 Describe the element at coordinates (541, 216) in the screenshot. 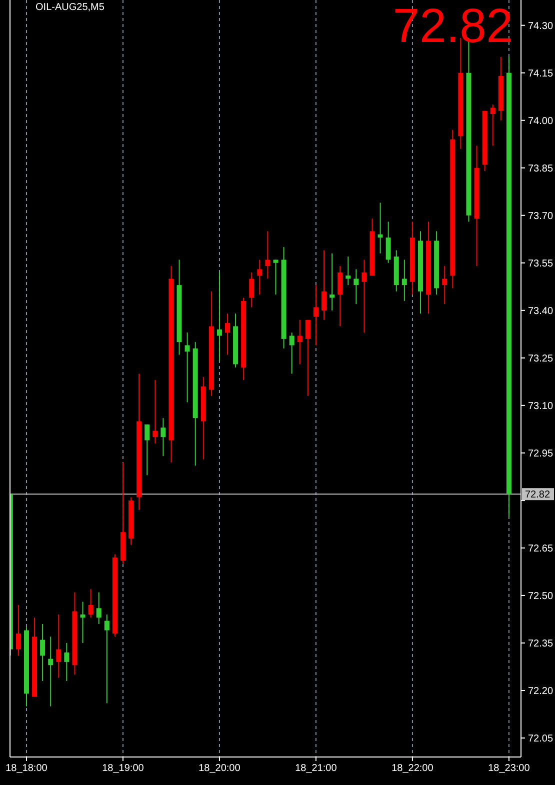

I see `y-tick-label: 73.70` at that location.